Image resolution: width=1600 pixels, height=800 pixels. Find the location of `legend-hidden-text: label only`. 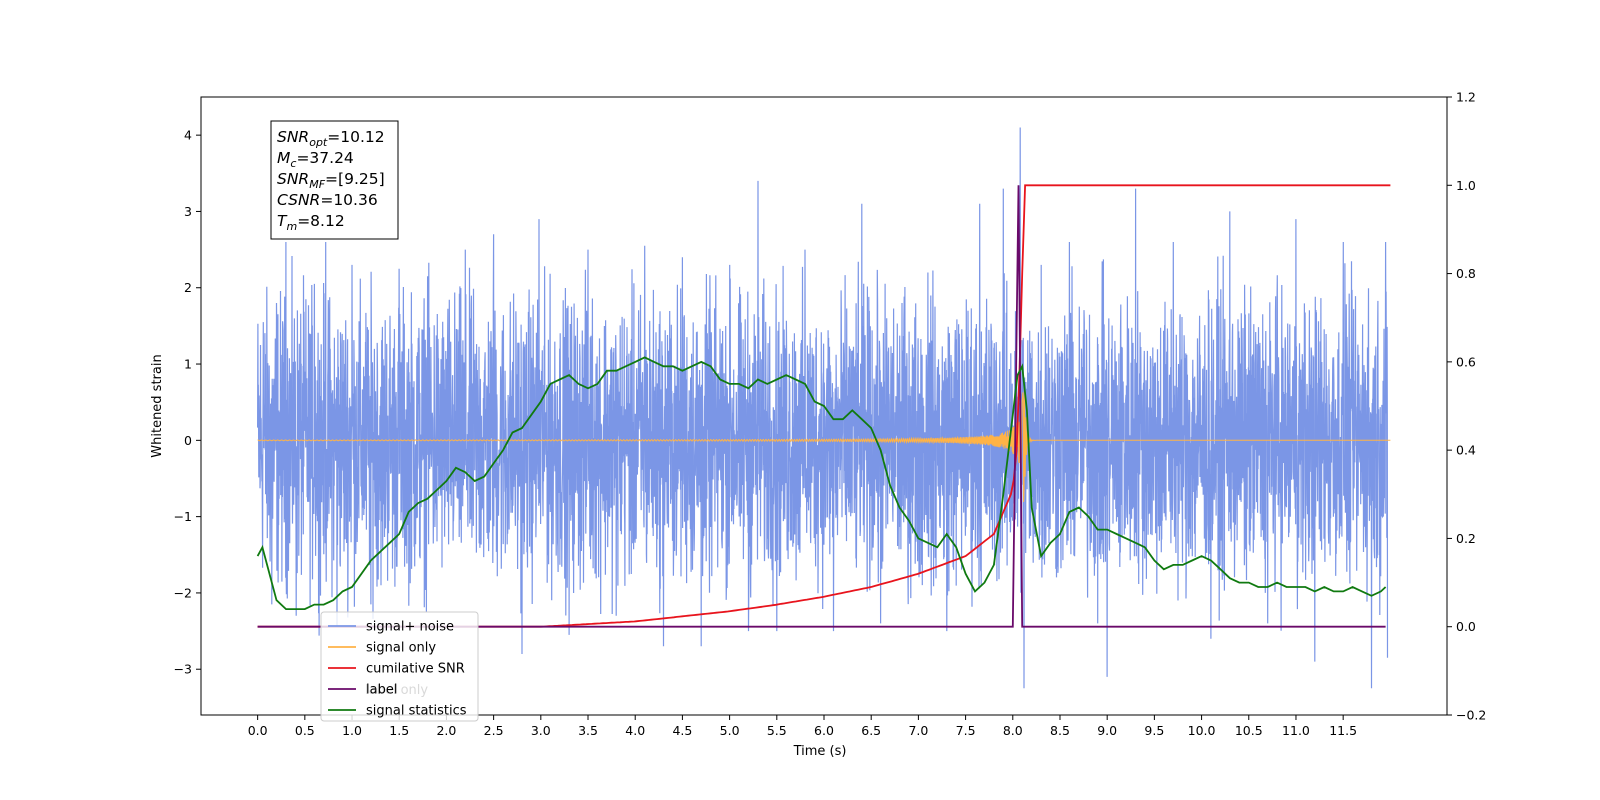

legend-hidden-text: label only is located at coordinates (396, 690).